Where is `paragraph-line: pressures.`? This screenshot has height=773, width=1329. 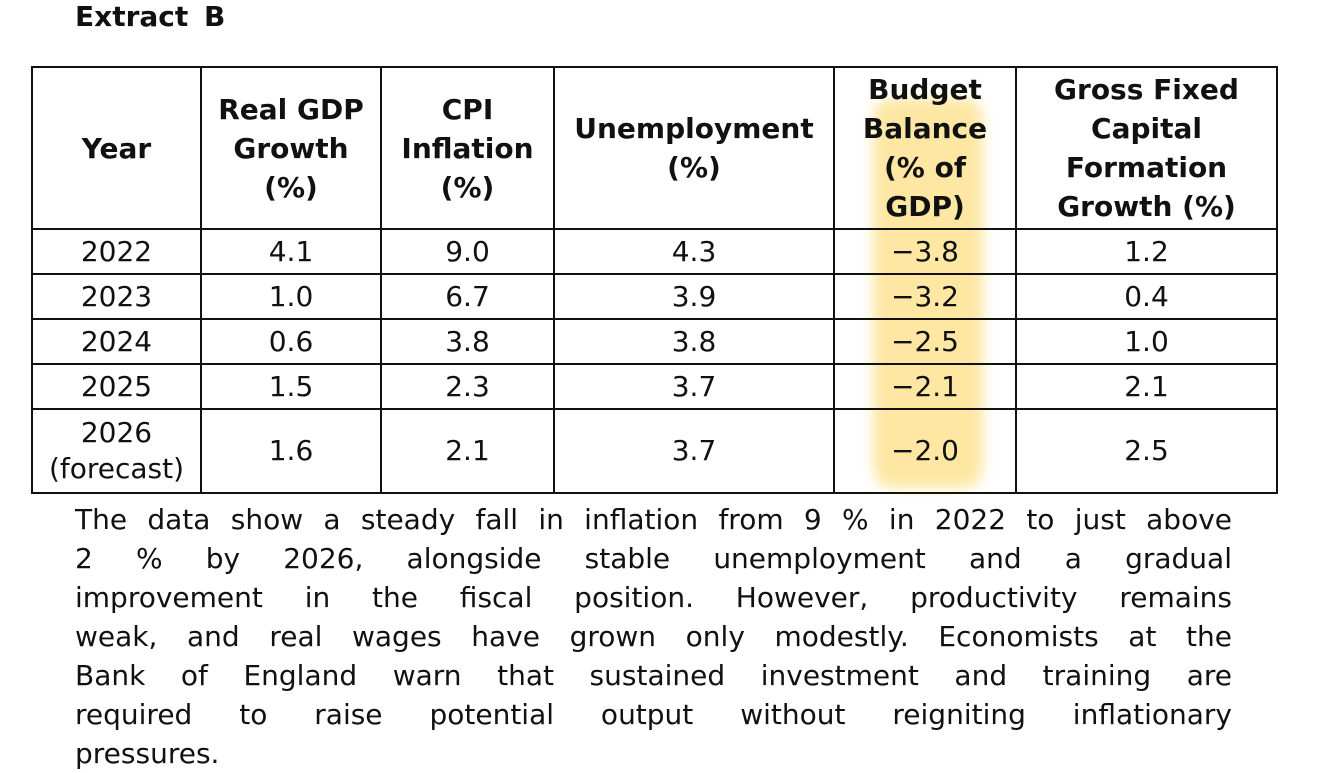 paragraph-line: pressures. is located at coordinates (147, 753).